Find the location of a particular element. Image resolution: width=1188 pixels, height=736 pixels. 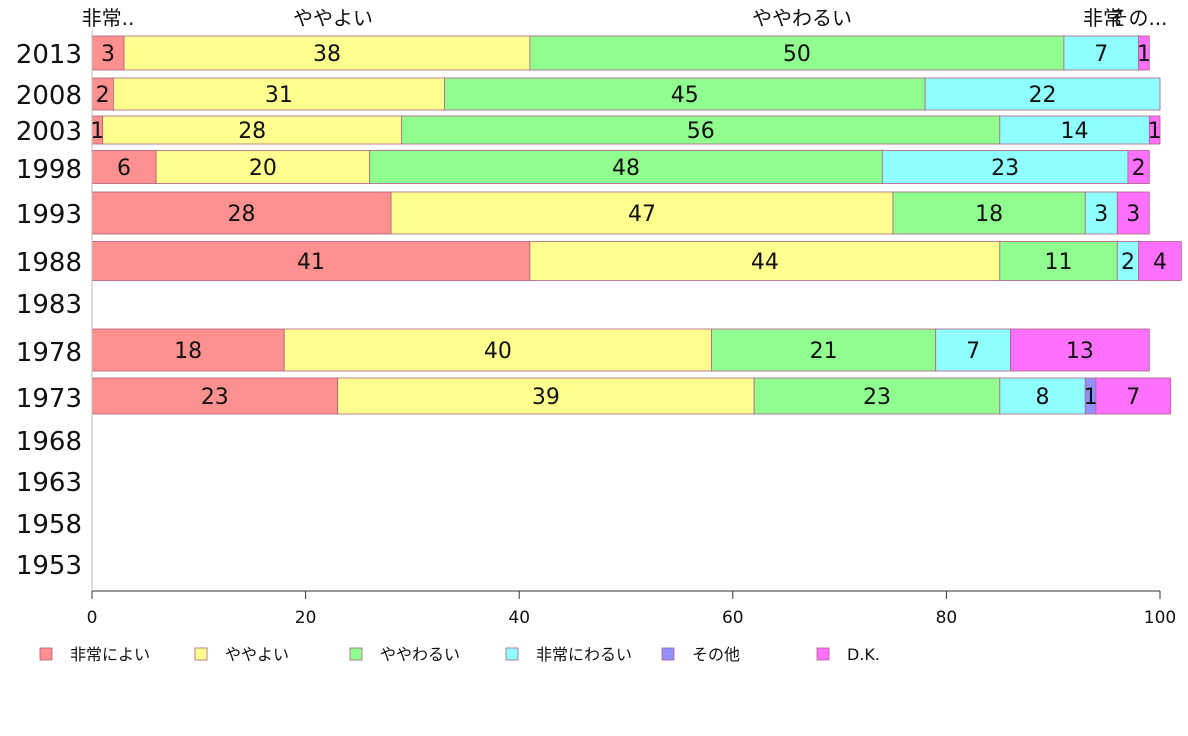

bar-label-1978-2: 21 is located at coordinates (824, 351).